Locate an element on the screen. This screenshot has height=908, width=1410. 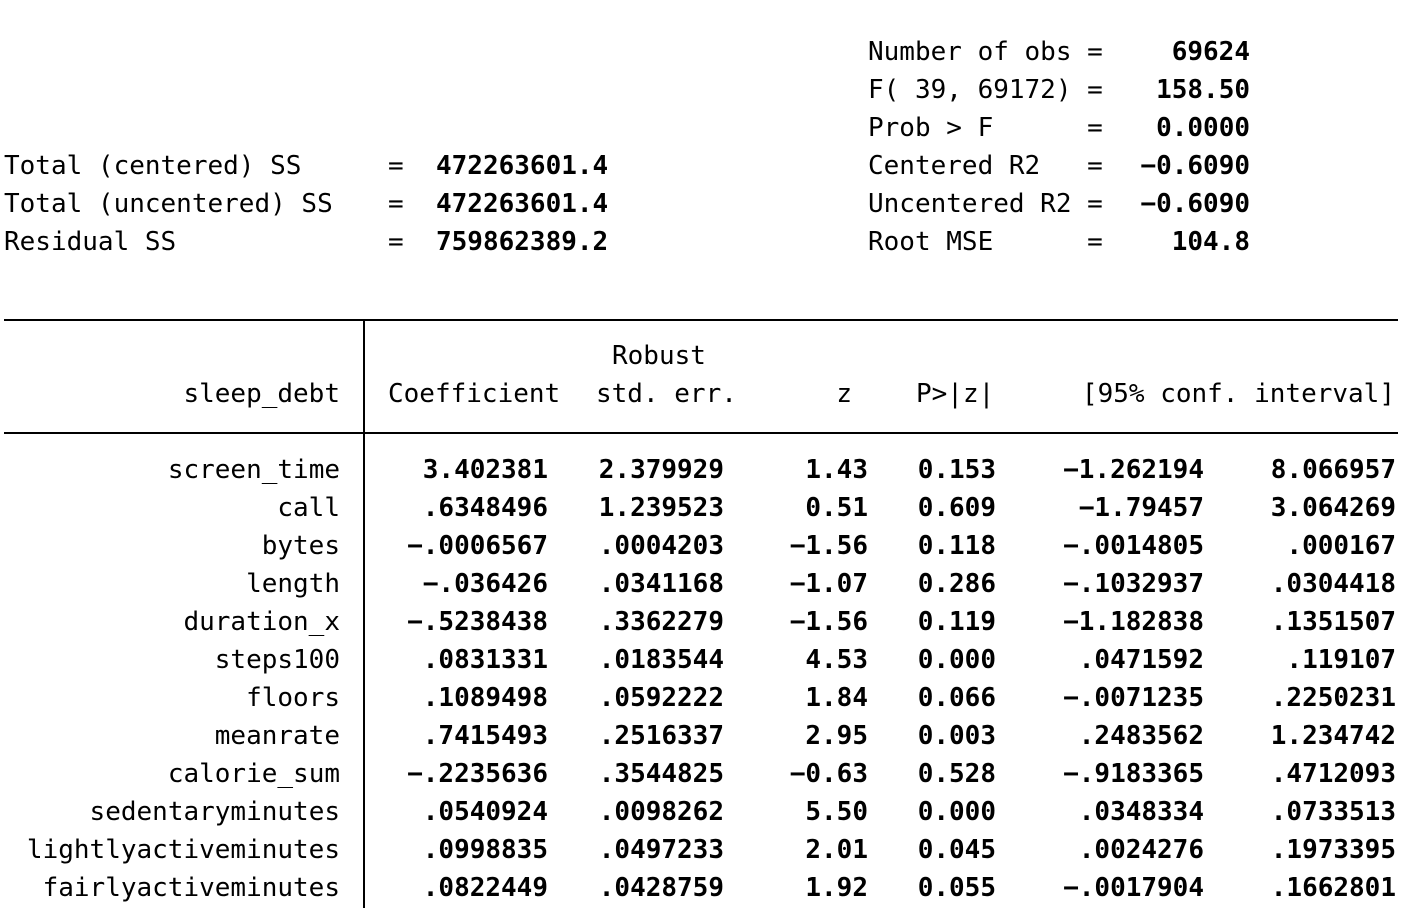
row-ci-upper: .0733513 is located at coordinates (1333, 812).